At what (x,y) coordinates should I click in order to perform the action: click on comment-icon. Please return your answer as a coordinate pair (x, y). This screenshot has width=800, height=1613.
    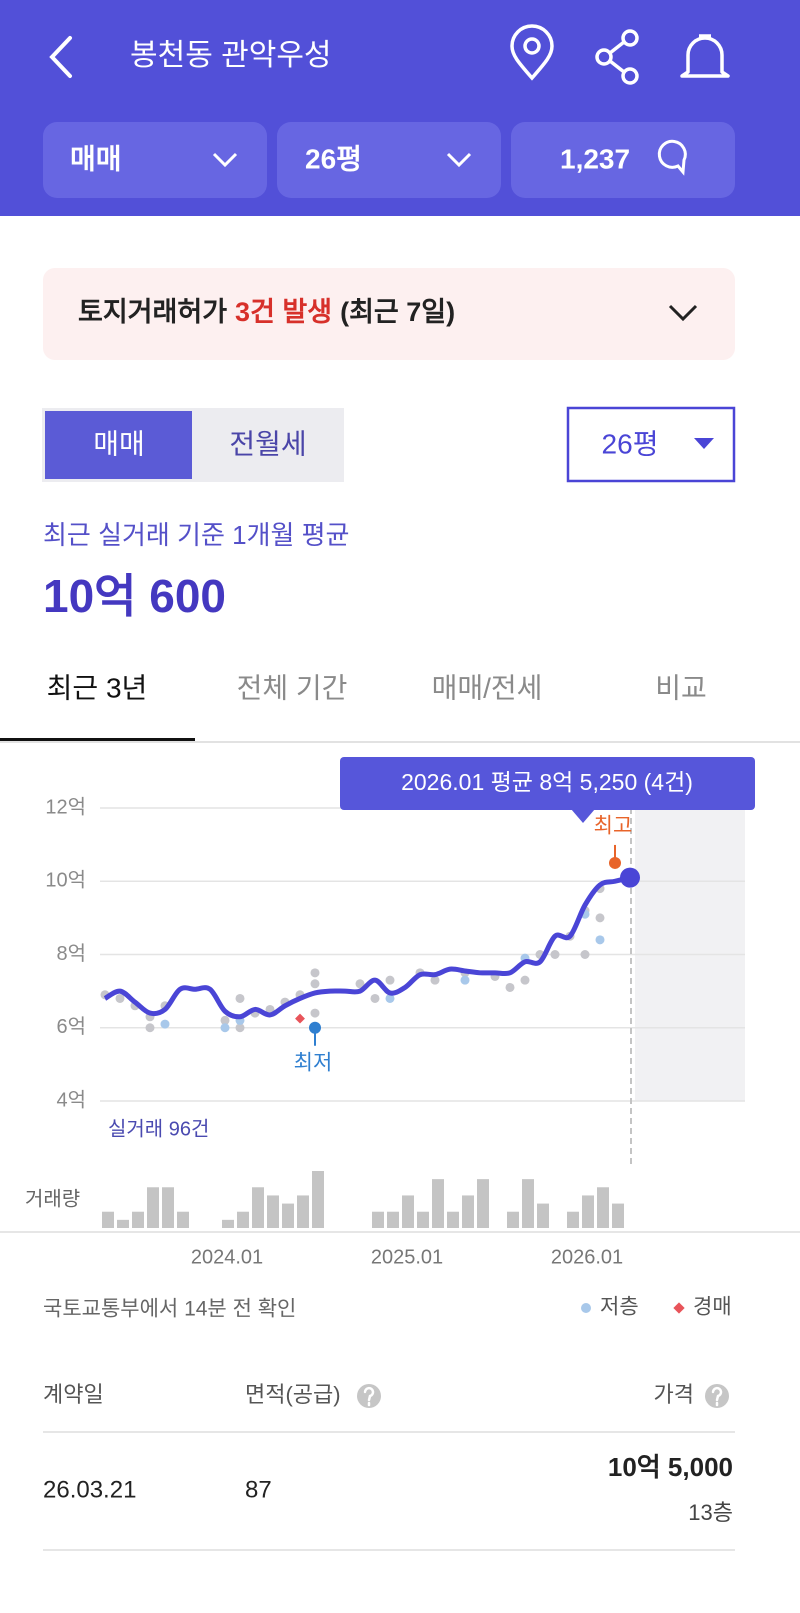
    Looking at the image, I should click on (672, 157).